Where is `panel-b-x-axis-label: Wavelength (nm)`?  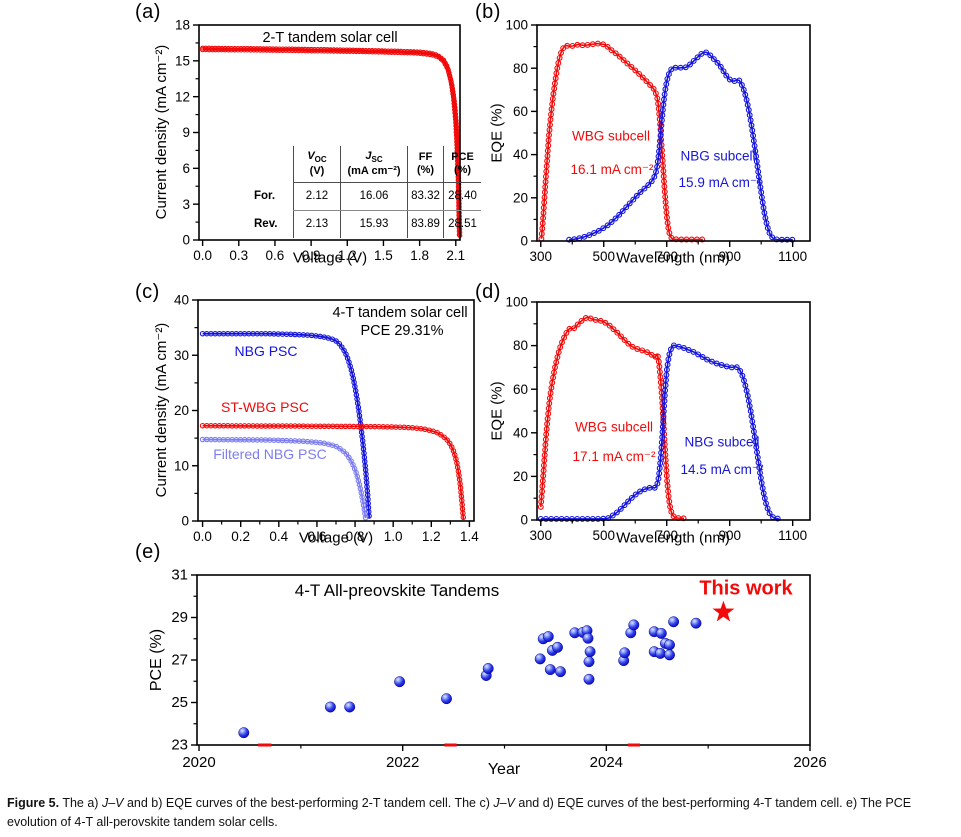
panel-b-x-axis-label: Wavelength (nm) is located at coordinates (673, 258).